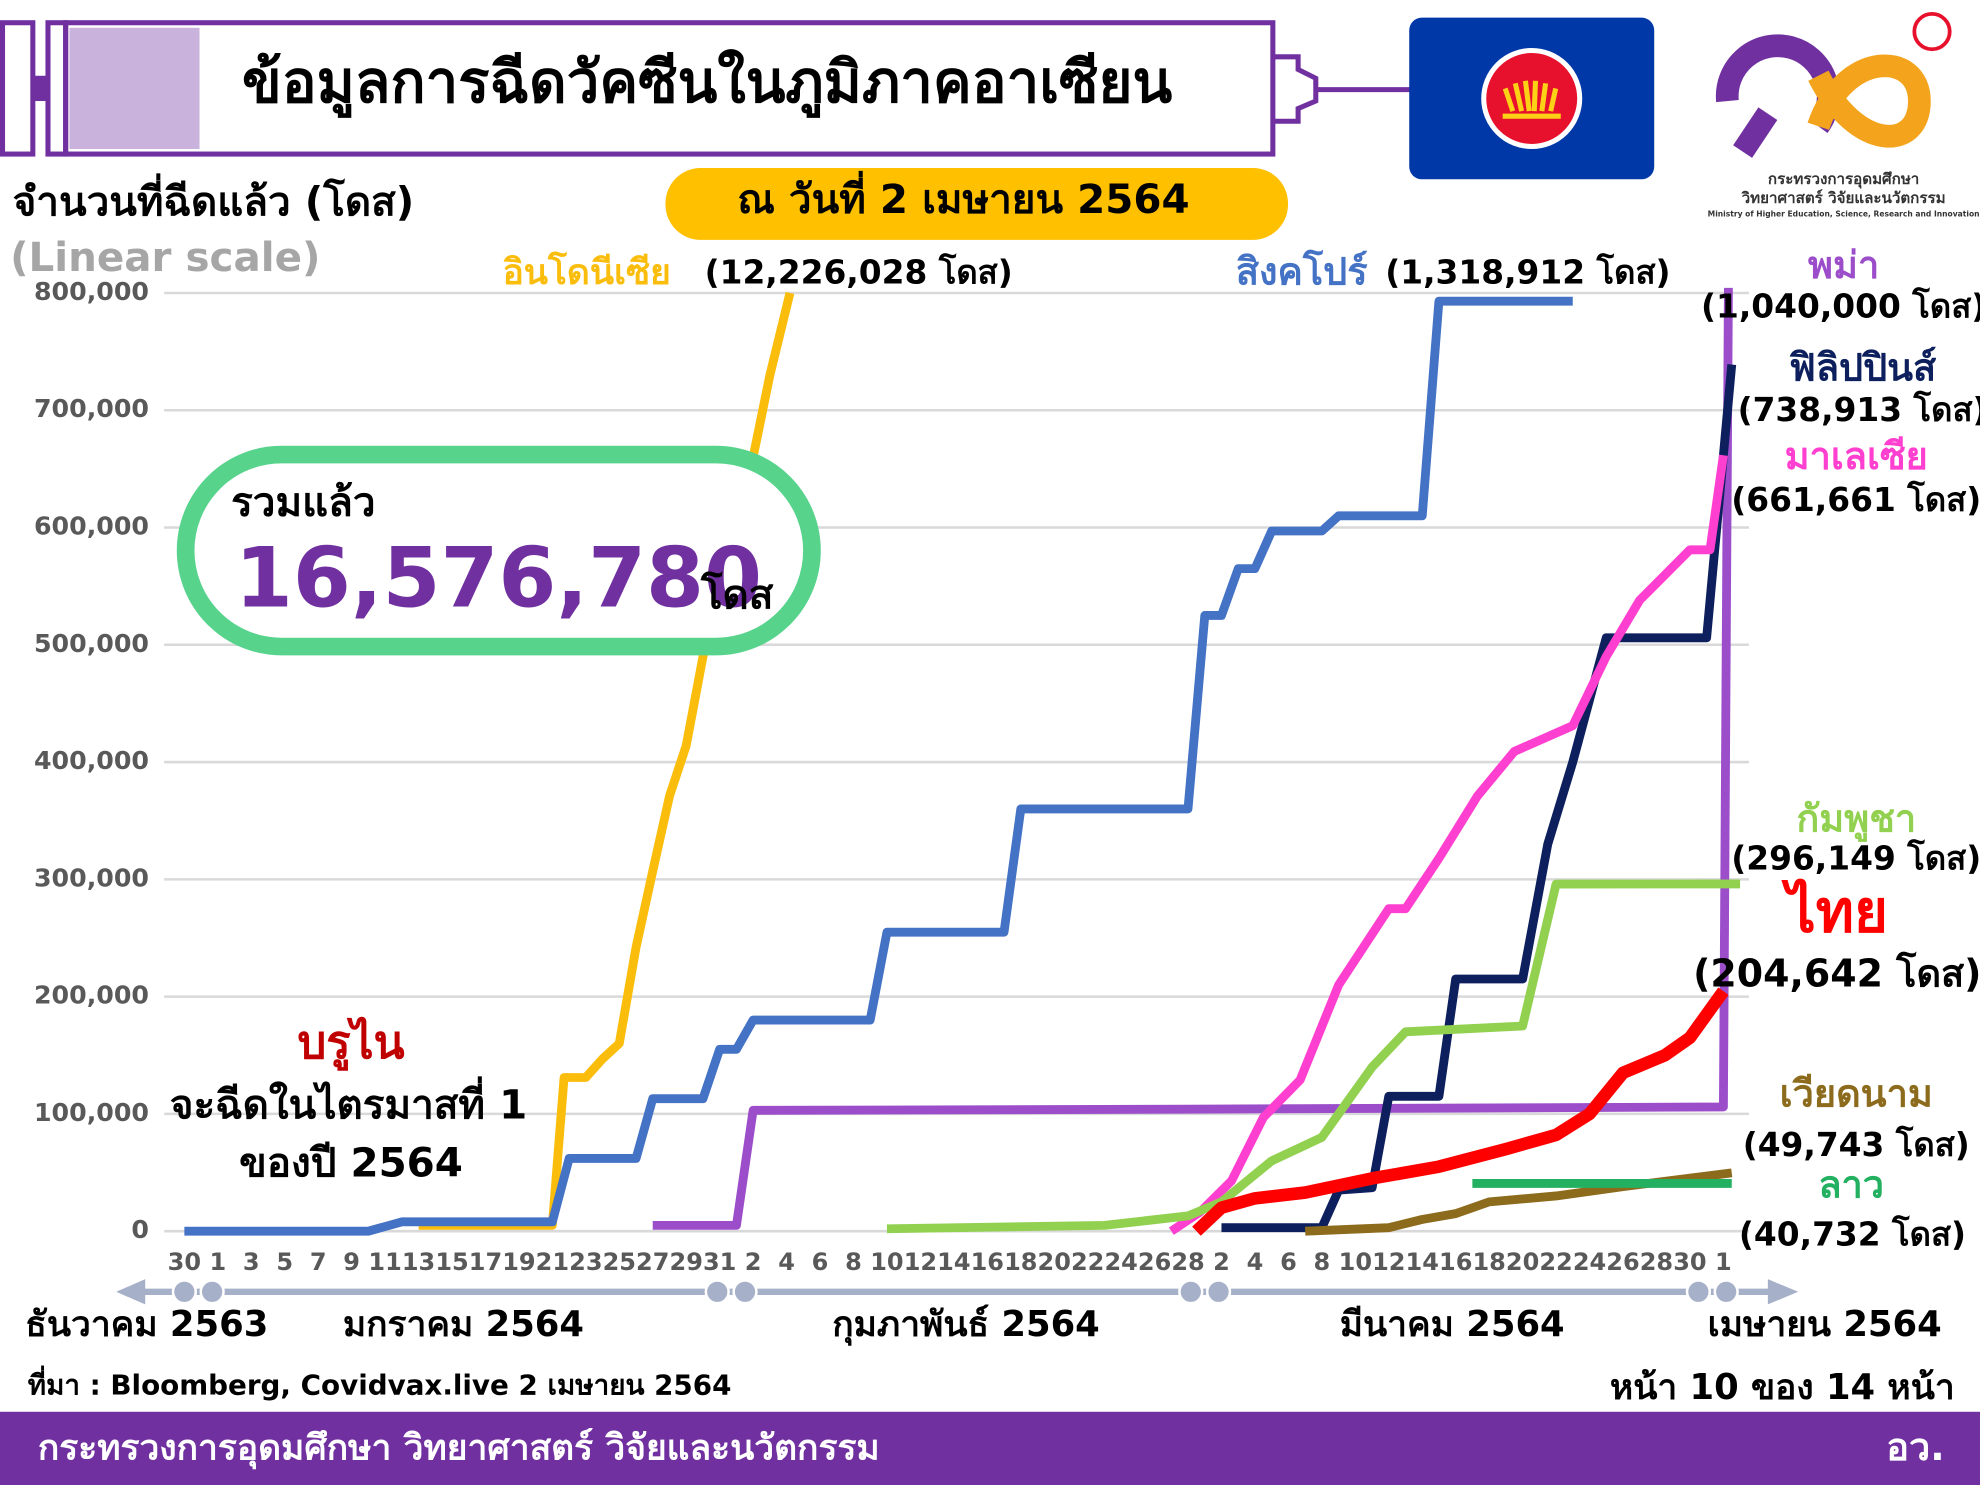 This screenshot has height=1485, width=1980. Describe the element at coordinates (140, 1229) in the screenshot. I see `y-tick-label: 0` at that location.